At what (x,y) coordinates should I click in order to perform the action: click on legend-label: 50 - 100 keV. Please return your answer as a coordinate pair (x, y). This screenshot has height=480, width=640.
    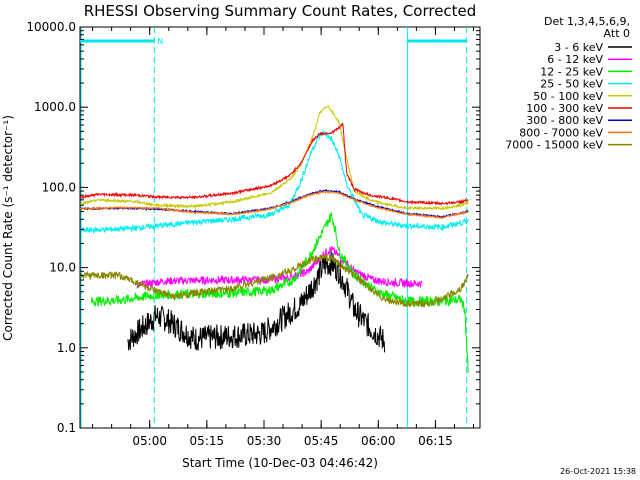
    Looking at the image, I should click on (568, 96).